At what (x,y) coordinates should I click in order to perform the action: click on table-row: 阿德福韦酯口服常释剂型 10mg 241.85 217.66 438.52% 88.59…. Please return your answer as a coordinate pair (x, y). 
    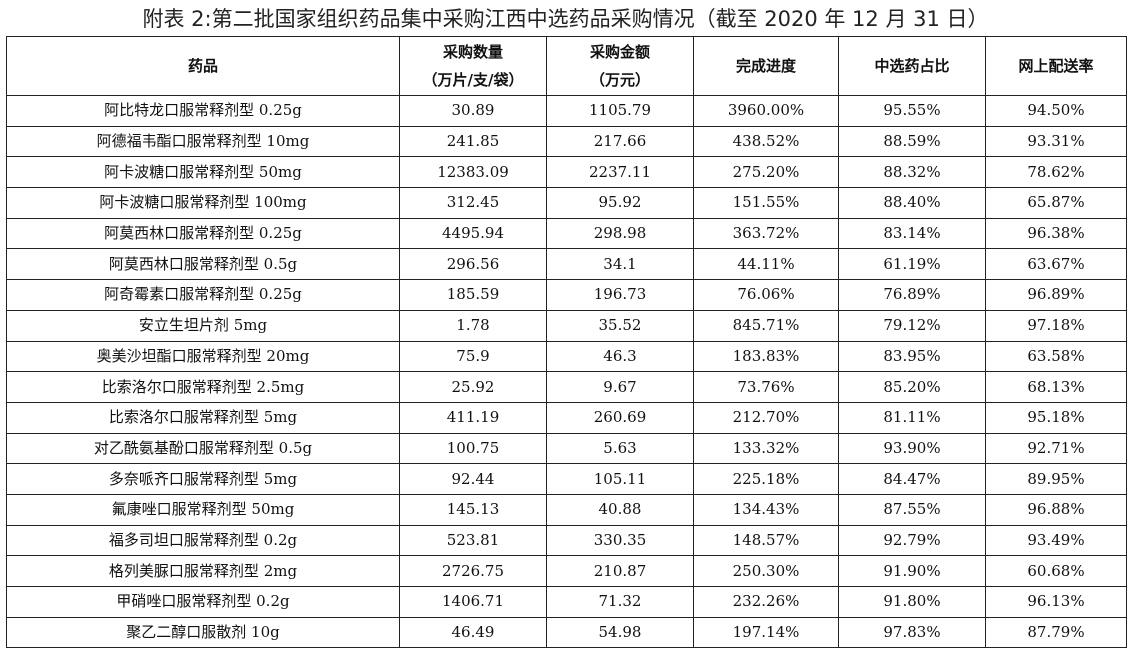
    Looking at the image, I should click on (566, 141).